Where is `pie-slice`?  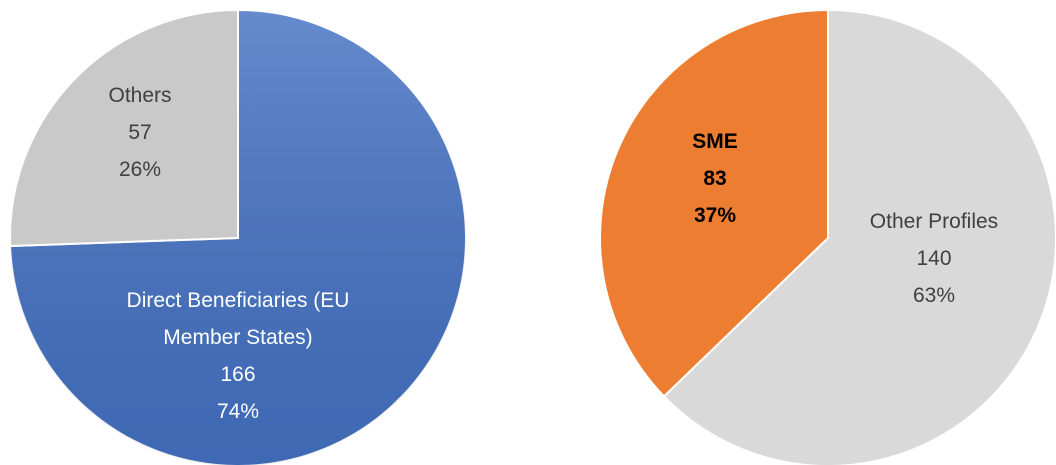 pie-slice is located at coordinates (124, 128).